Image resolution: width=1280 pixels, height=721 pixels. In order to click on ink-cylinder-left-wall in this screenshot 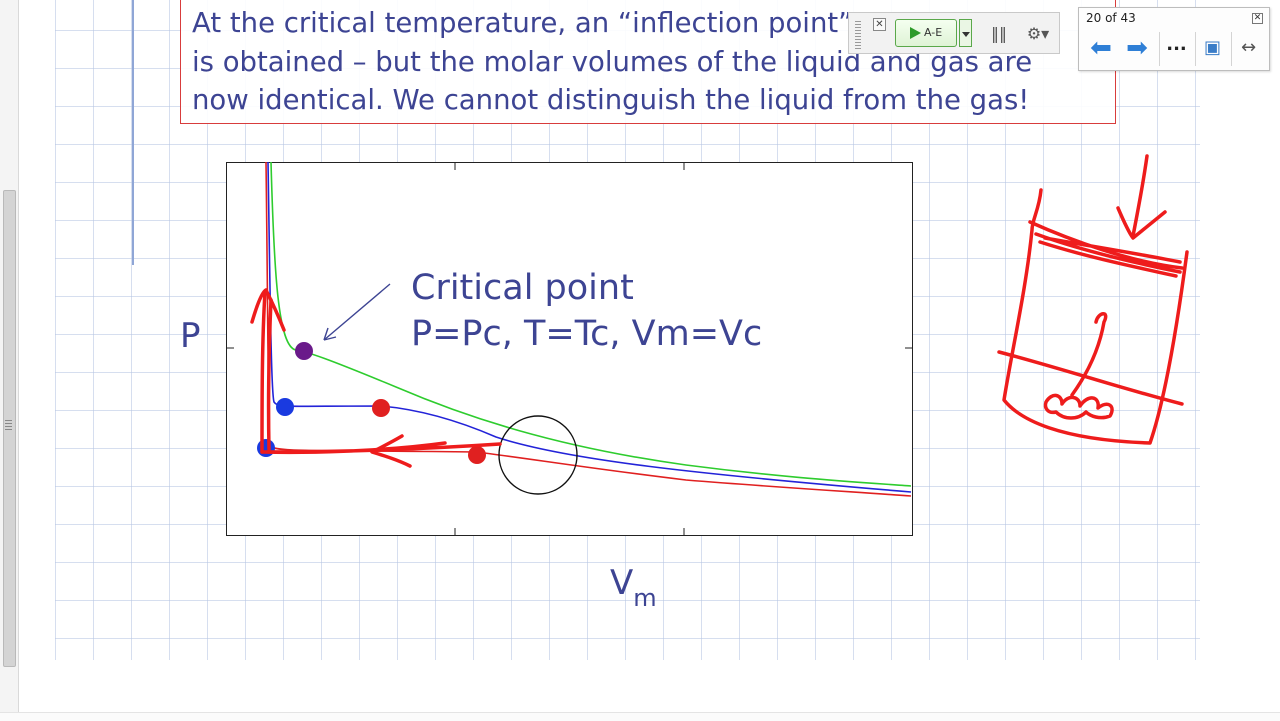, I will do `click(1095, 316)`.